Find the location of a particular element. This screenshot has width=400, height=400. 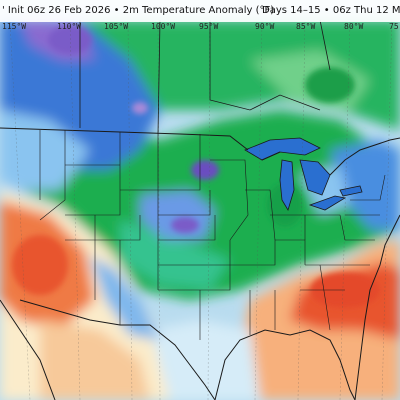

cold-core-plains is located at coordinates (185, 225).